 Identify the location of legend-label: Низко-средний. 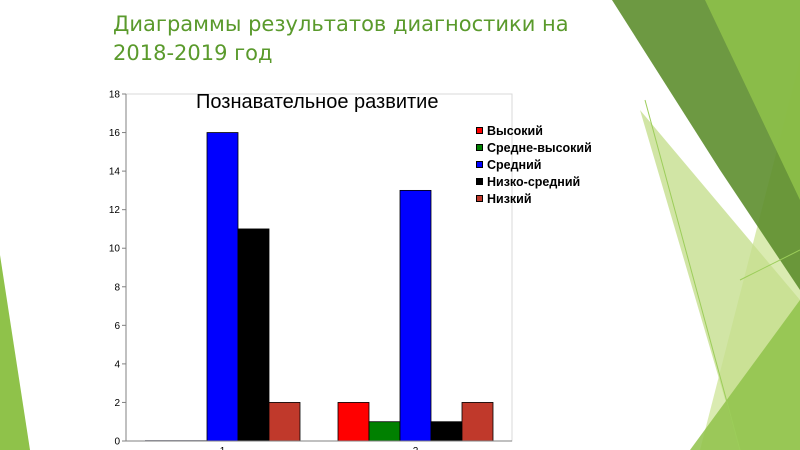
(534, 181).